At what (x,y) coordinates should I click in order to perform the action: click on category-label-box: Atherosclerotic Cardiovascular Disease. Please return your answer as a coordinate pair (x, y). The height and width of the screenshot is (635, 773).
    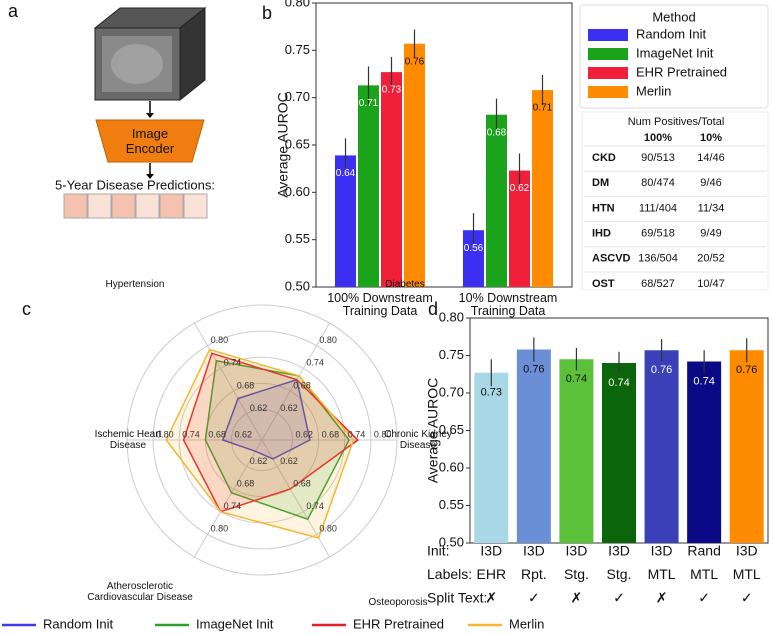
    Looking at the image, I should click on (140, 592).